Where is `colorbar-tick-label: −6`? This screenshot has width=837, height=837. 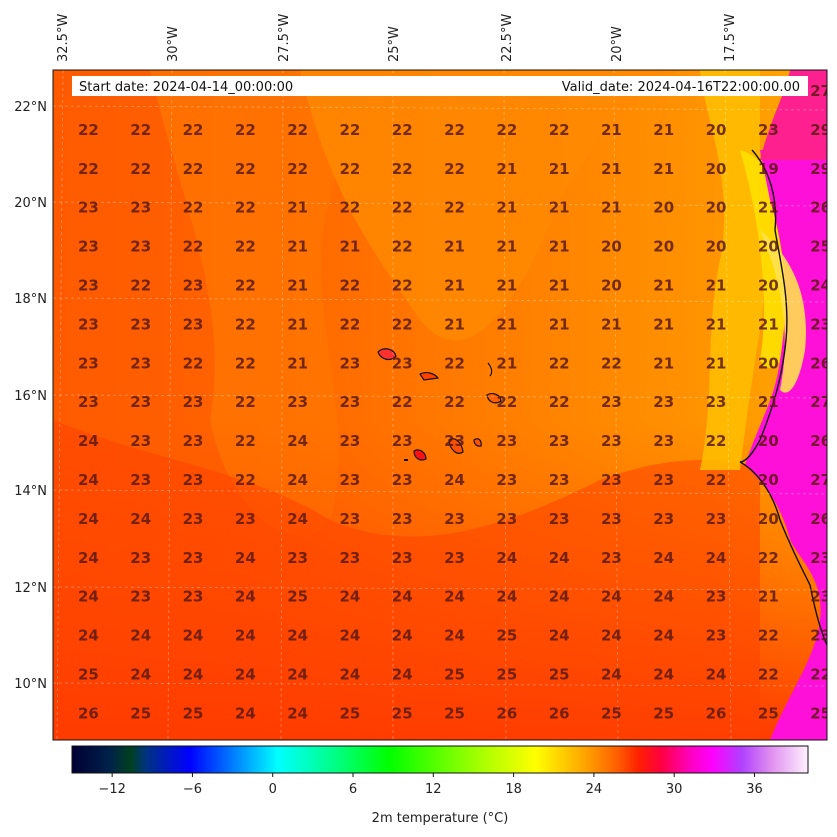 colorbar-tick-label: −6 is located at coordinates (192, 789).